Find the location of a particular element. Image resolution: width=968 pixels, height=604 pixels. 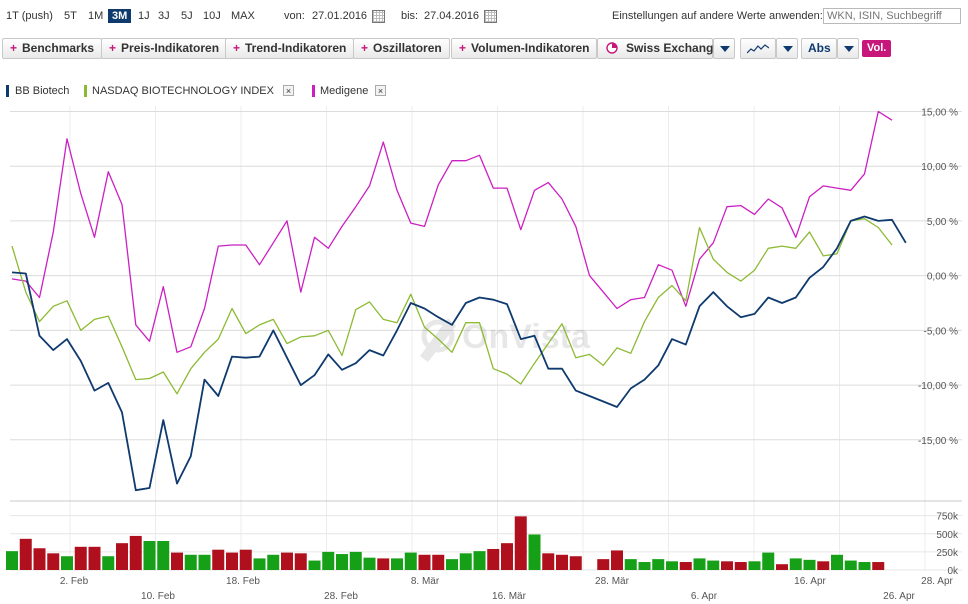

x-tick-label: 16. Apr is located at coordinates (810, 581).